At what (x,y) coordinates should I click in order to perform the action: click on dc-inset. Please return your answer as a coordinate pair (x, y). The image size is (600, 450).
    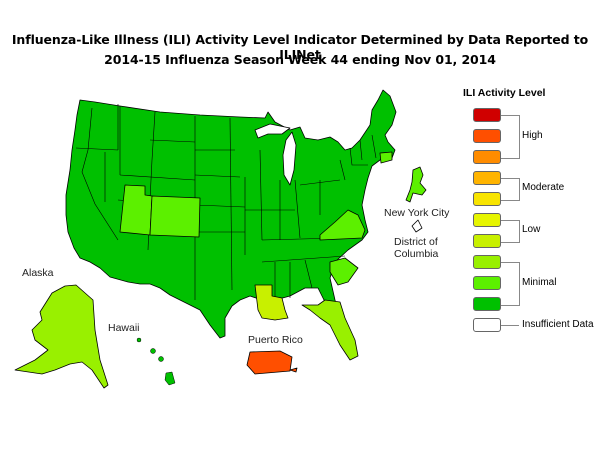
    Looking at the image, I should click on (417, 226).